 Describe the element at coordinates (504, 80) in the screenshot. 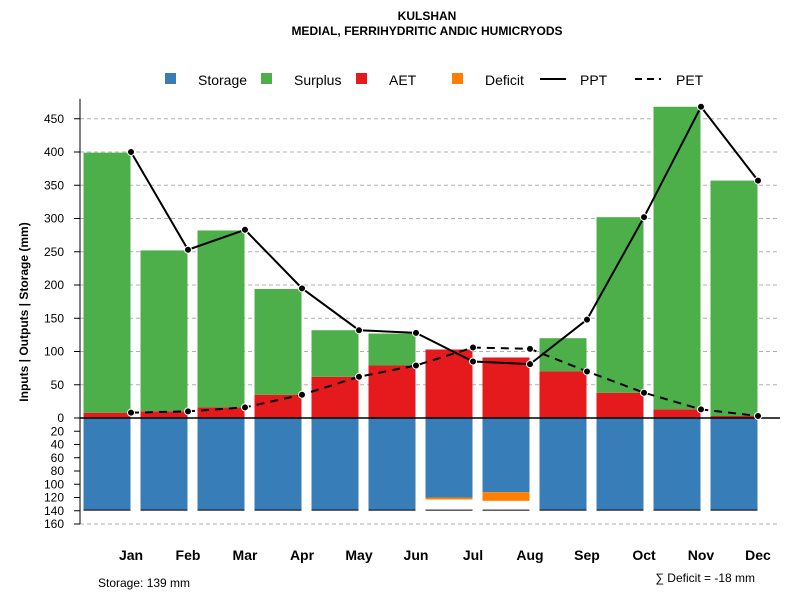

I see `legend-deficit-label: Deficit` at that location.